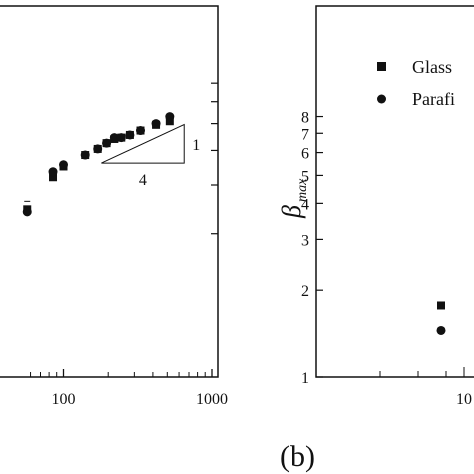 Image resolution: width=474 pixels, height=474 pixels. Describe the element at coordinates (305, 134) in the screenshot. I see `y-tick-label: 7` at that location.